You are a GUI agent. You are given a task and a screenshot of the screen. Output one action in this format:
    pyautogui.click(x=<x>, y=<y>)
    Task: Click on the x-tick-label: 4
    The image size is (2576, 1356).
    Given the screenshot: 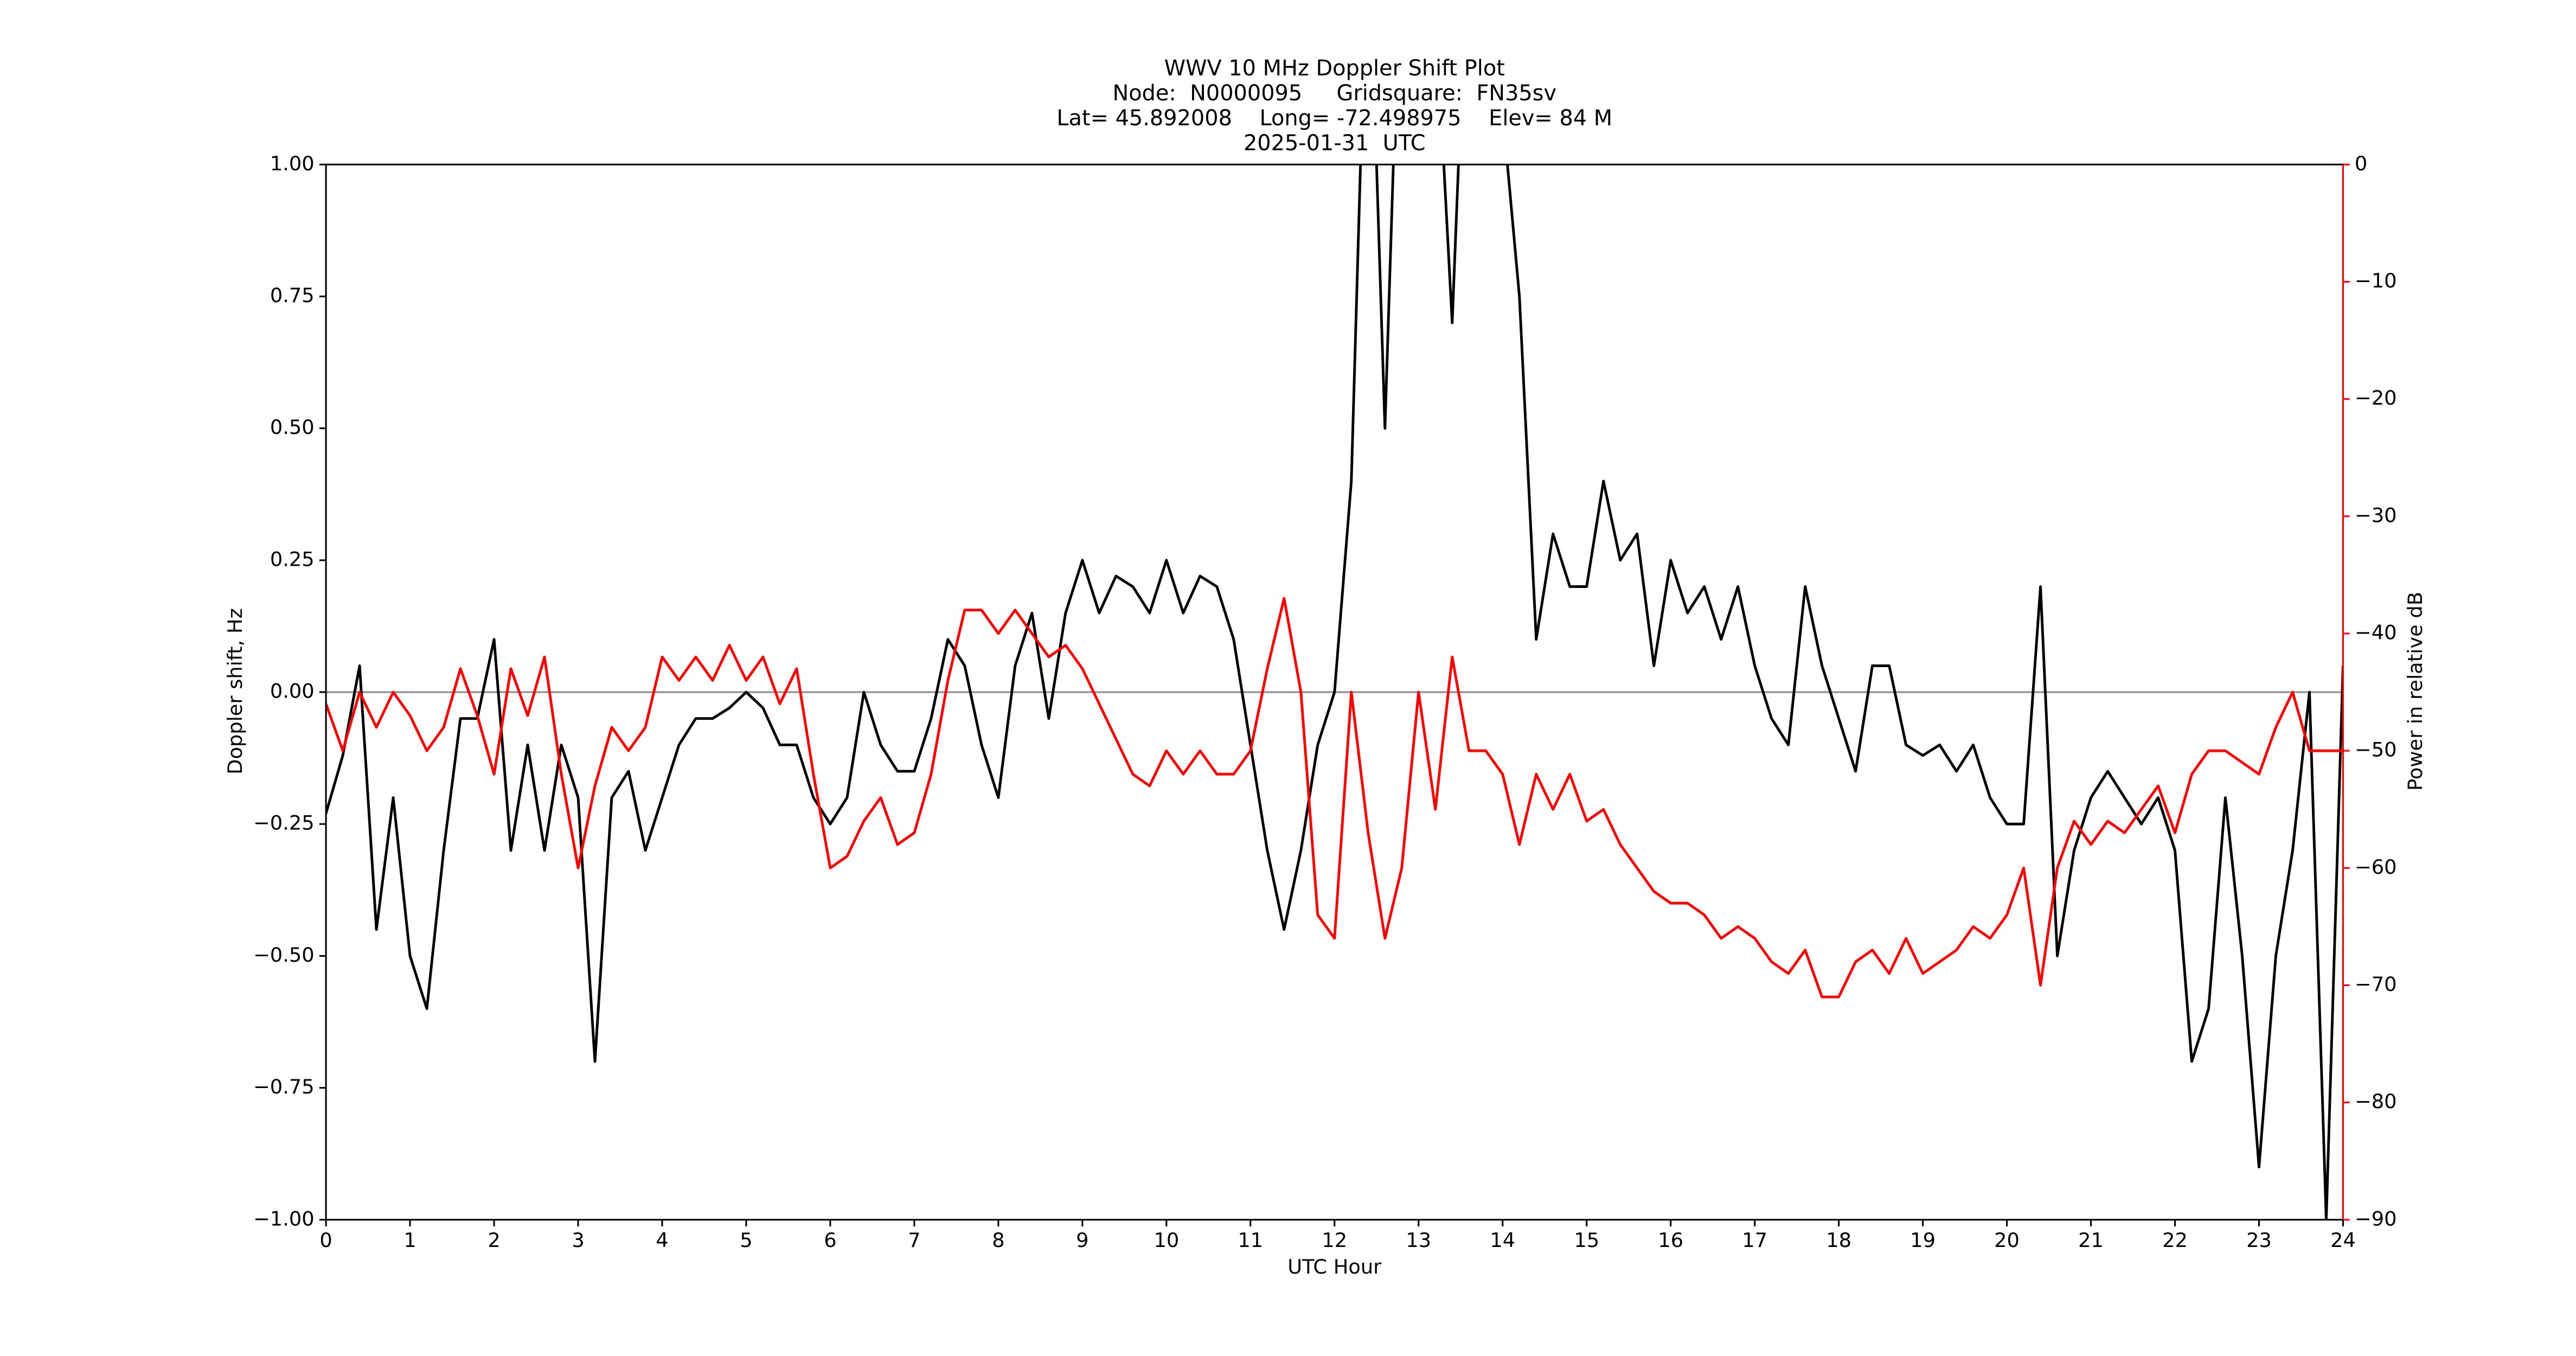 What is the action you would take?
    pyautogui.click(x=662, y=1240)
    